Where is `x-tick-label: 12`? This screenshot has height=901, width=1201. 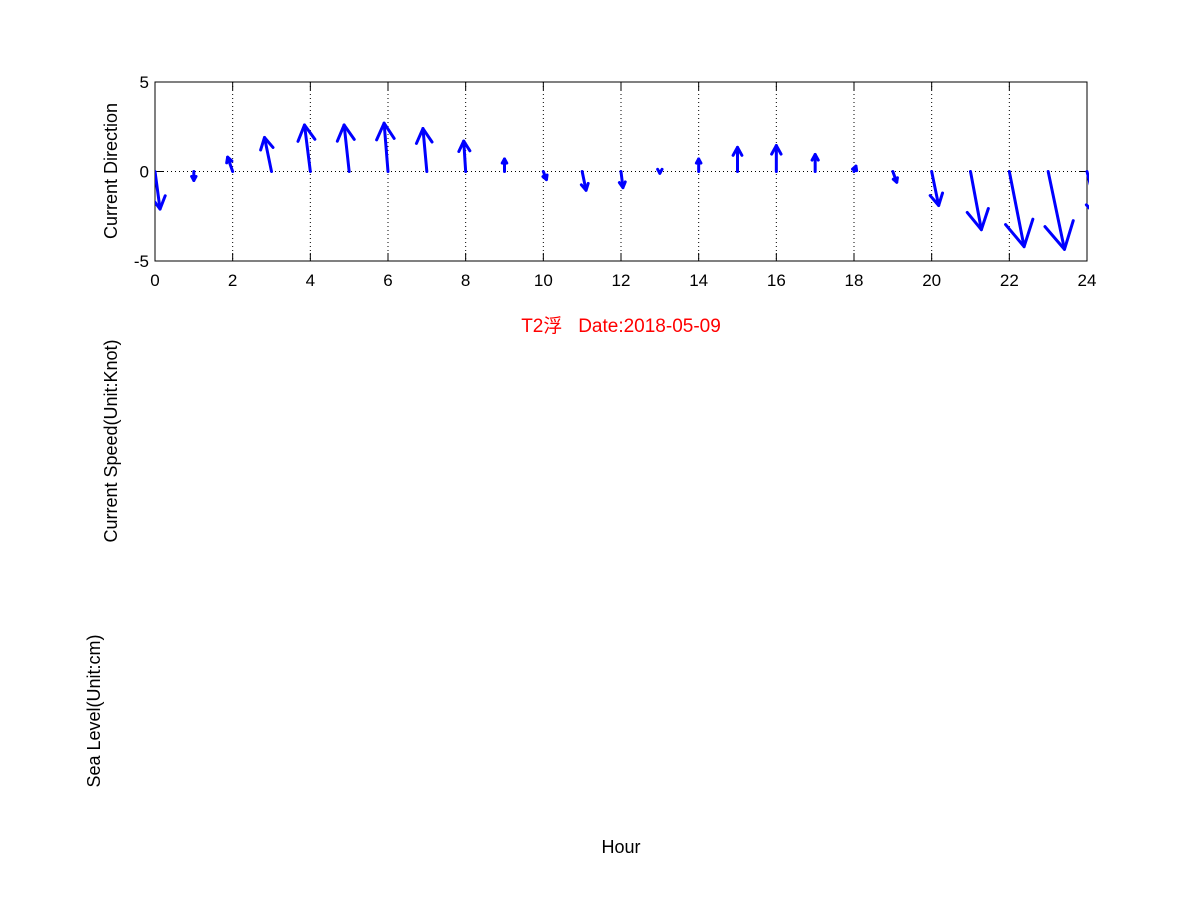 x-tick-label: 12 is located at coordinates (621, 280).